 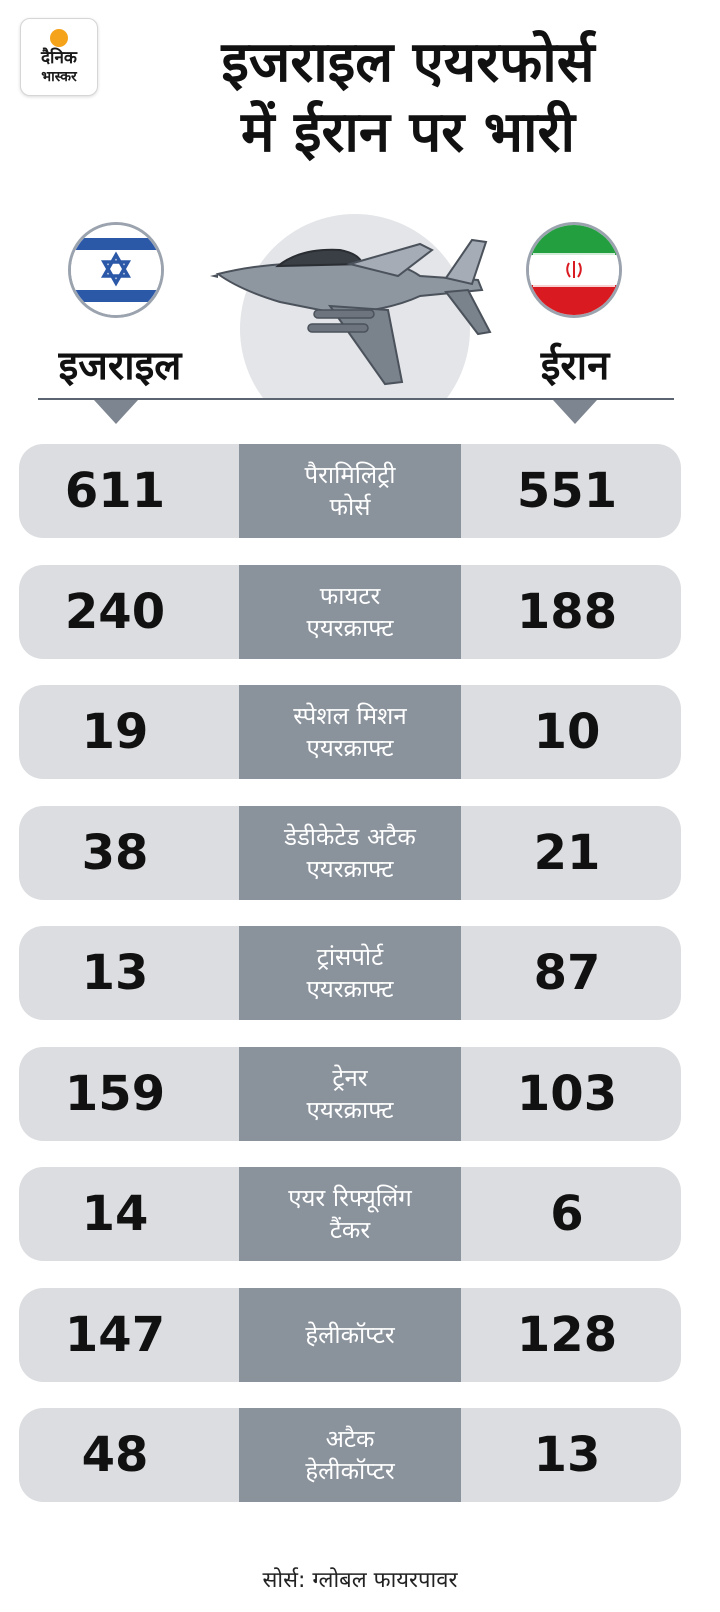 I want to click on table-row: 611 पैरामिलिट्री फोर्स 551, so click(x=350, y=491).